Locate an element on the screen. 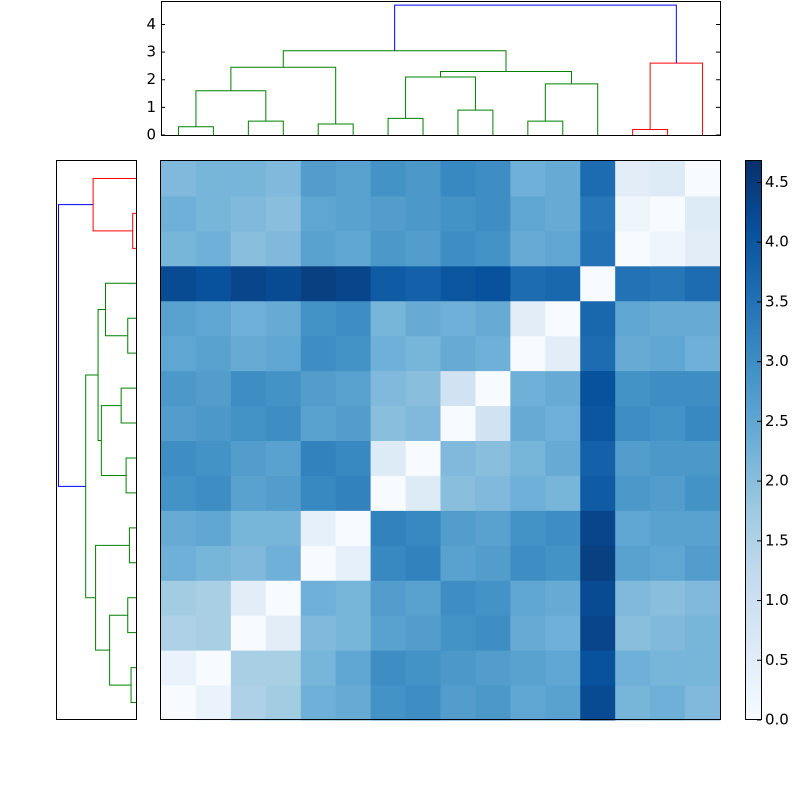 Image resolution: width=800 pixels, height=800 pixels. top-axes-frame is located at coordinates (441, 68).